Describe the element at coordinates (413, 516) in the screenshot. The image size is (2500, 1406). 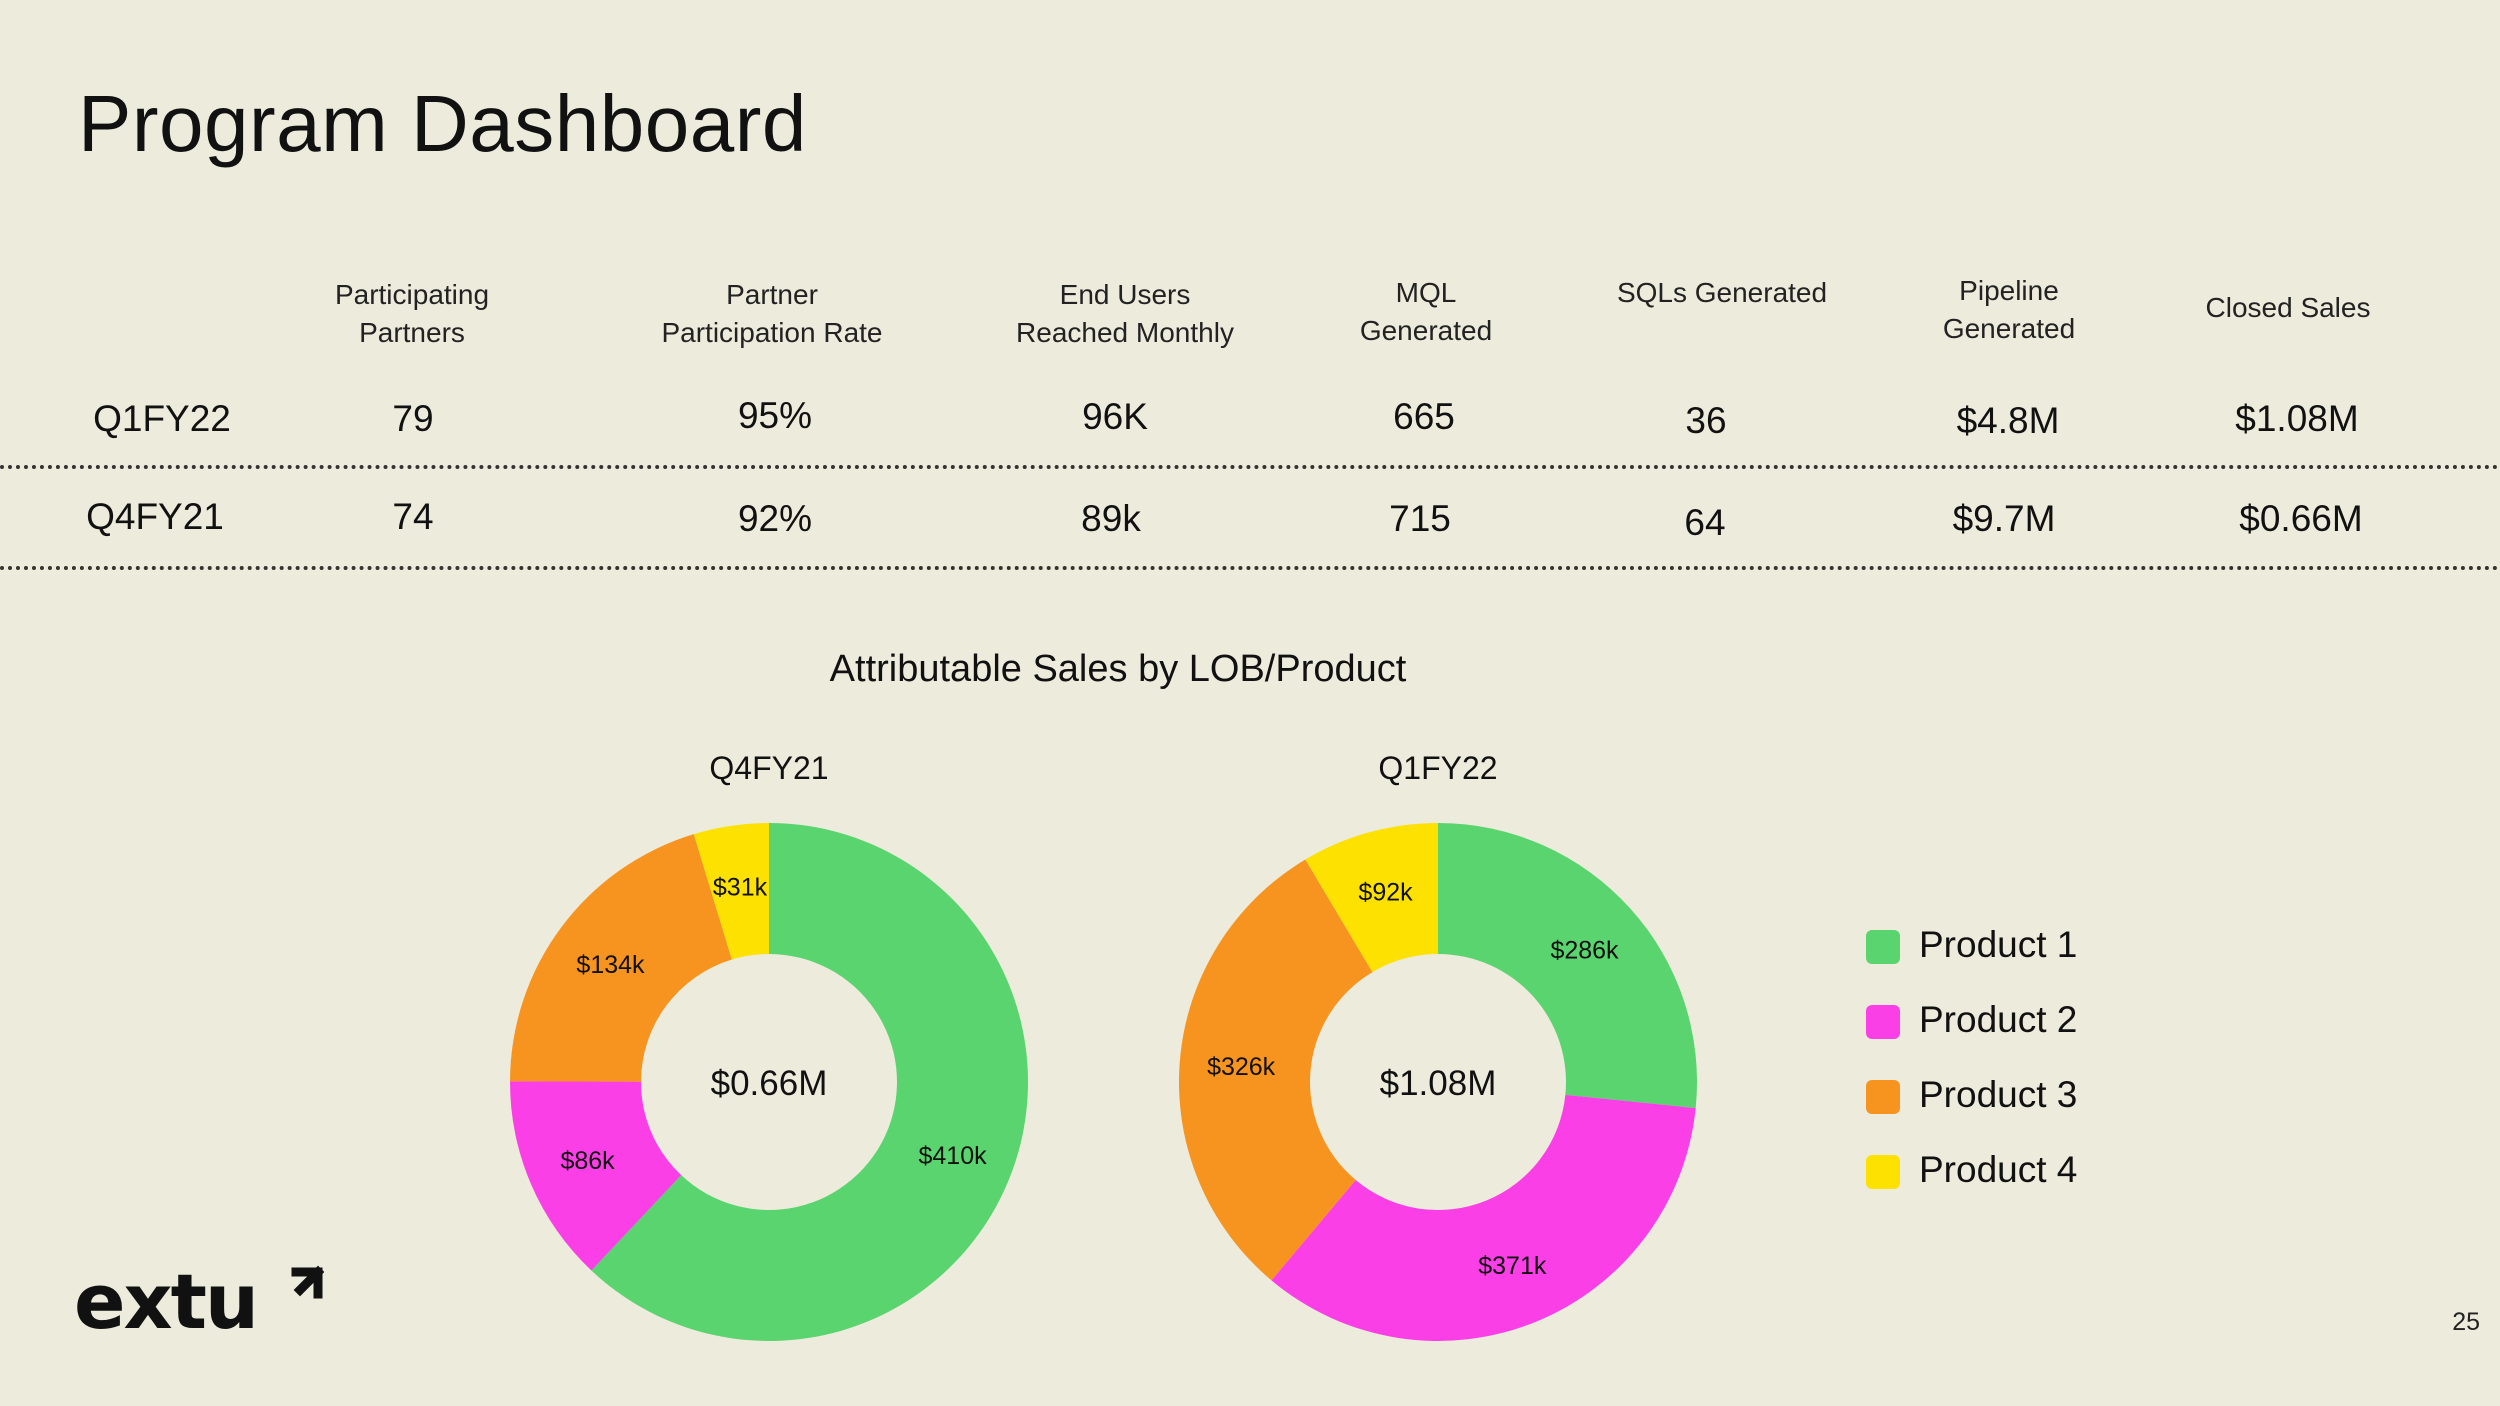
I see `metric-value: 74` at that location.